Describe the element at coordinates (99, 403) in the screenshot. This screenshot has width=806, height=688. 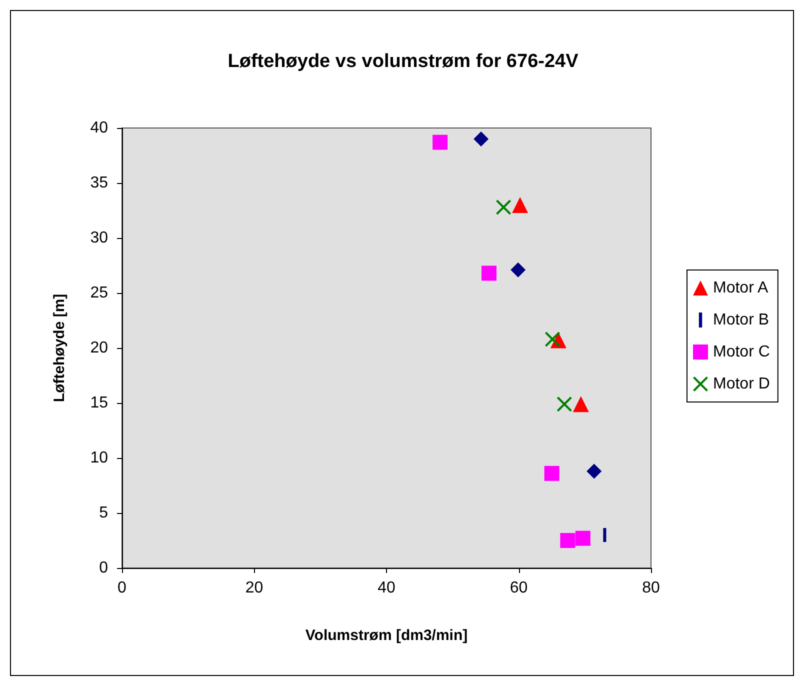
I see `y-tick-label: 15` at that location.